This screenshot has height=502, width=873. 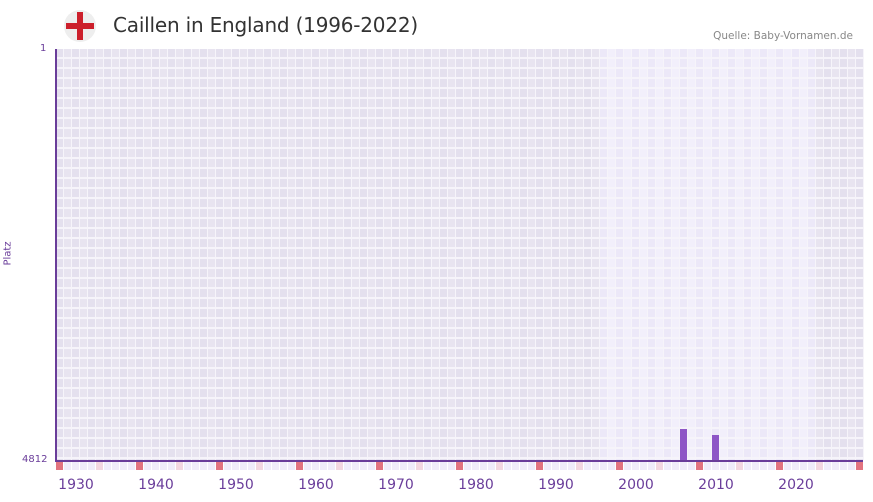 I want to click on y-axis-line, so click(x=56, y=255).